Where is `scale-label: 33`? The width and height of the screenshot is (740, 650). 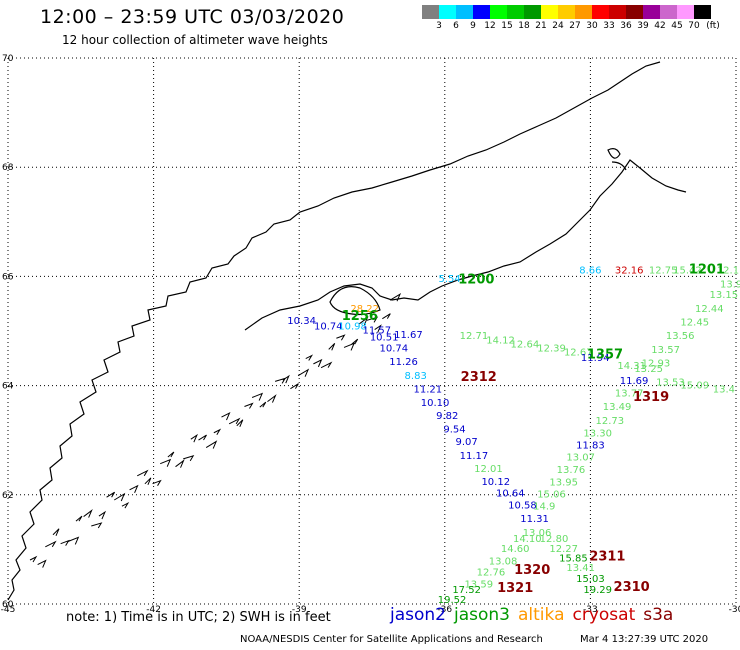 scale-label: 33 is located at coordinates (609, 26).